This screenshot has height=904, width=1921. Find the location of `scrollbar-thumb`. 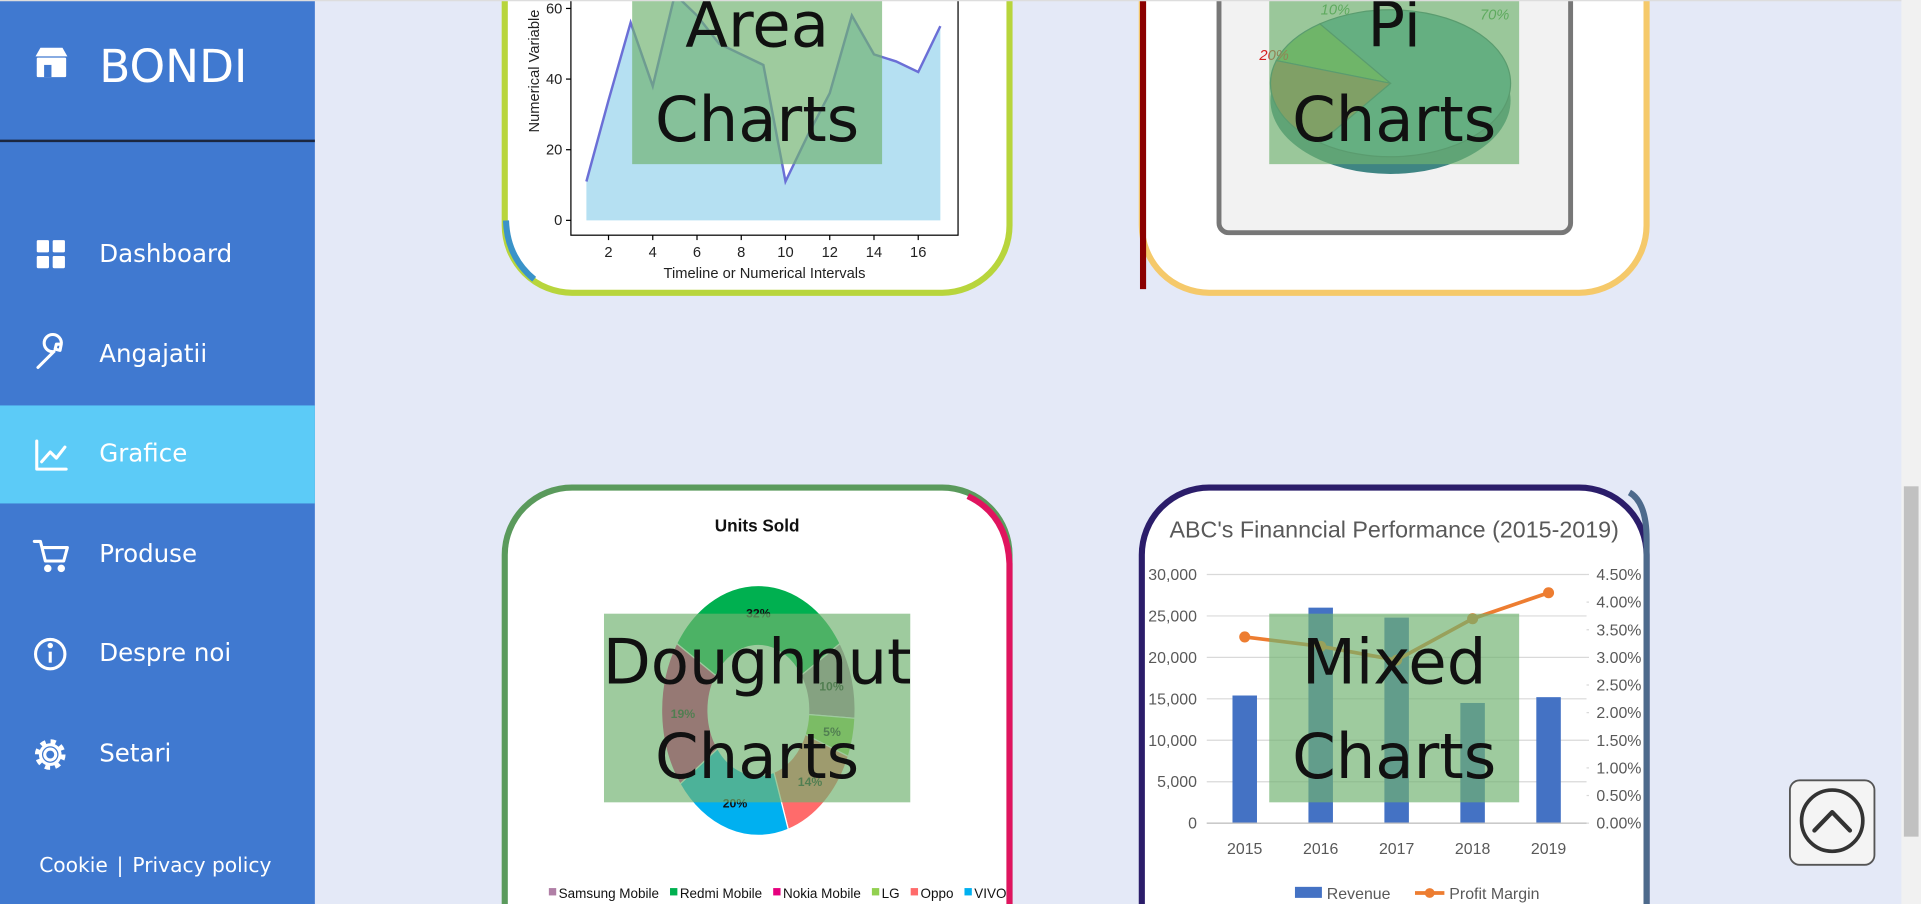

scrollbar-thumb is located at coordinates (1911, 661).